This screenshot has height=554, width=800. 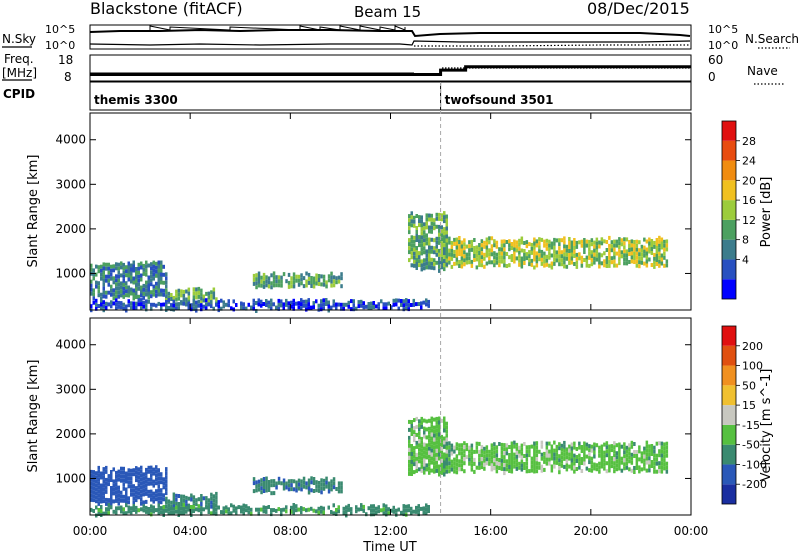 What do you see at coordinates (490, 531) in the screenshot?
I see `x-tick-label: 16:00` at bounding box center [490, 531].